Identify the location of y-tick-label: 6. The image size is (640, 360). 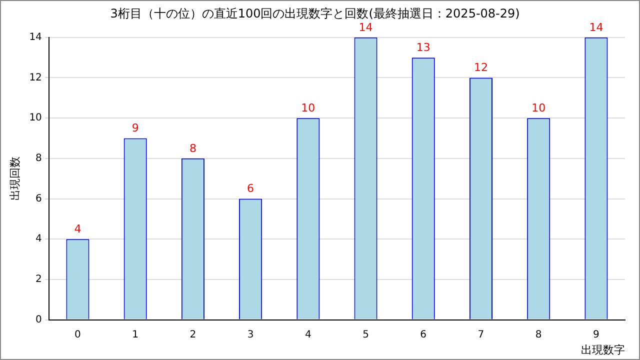
(39, 198).